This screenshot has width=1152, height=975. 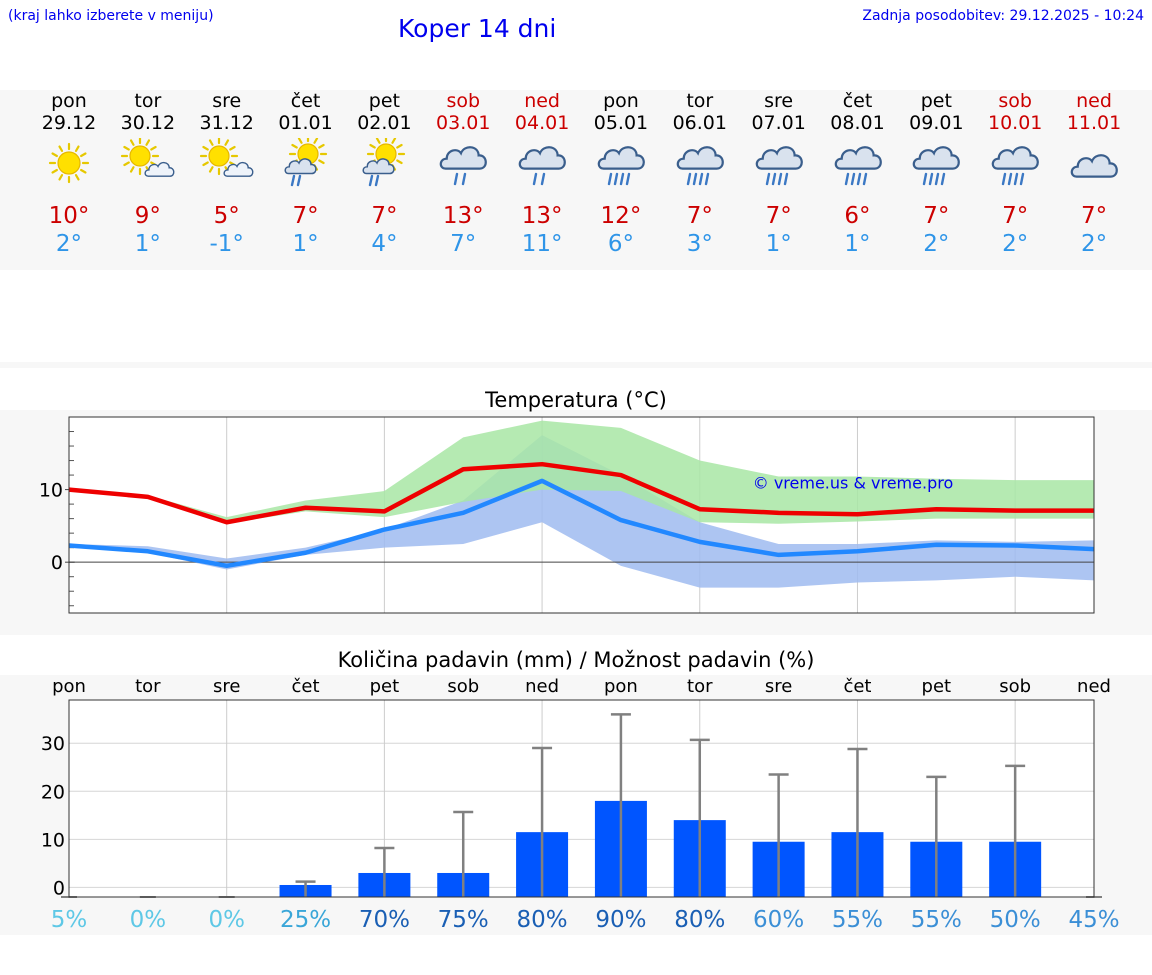 What do you see at coordinates (463, 216) in the screenshot?
I see `max-temperature: 13°` at bounding box center [463, 216].